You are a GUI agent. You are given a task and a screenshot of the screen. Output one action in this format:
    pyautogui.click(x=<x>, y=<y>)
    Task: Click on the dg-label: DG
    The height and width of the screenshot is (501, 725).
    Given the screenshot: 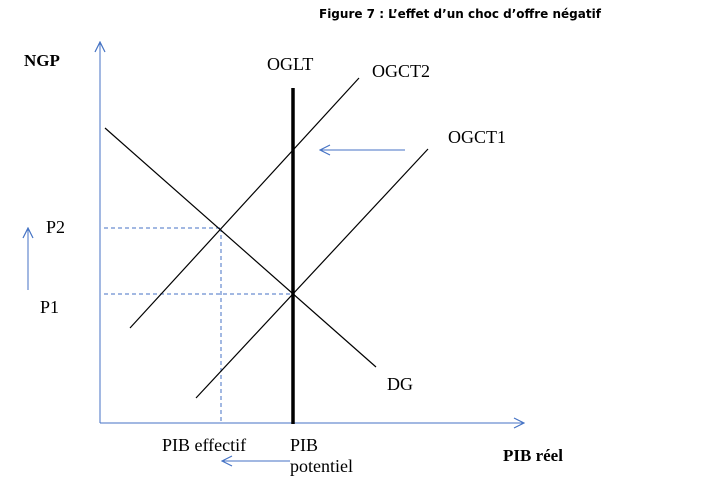 What is the action you would take?
    pyautogui.click(x=400, y=384)
    